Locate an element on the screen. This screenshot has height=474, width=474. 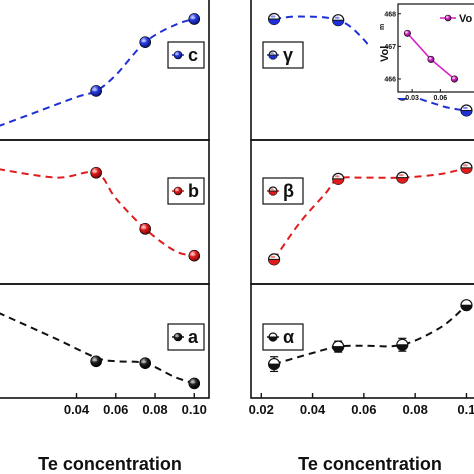
fit-curve-c is located at coordinates (97, 72).